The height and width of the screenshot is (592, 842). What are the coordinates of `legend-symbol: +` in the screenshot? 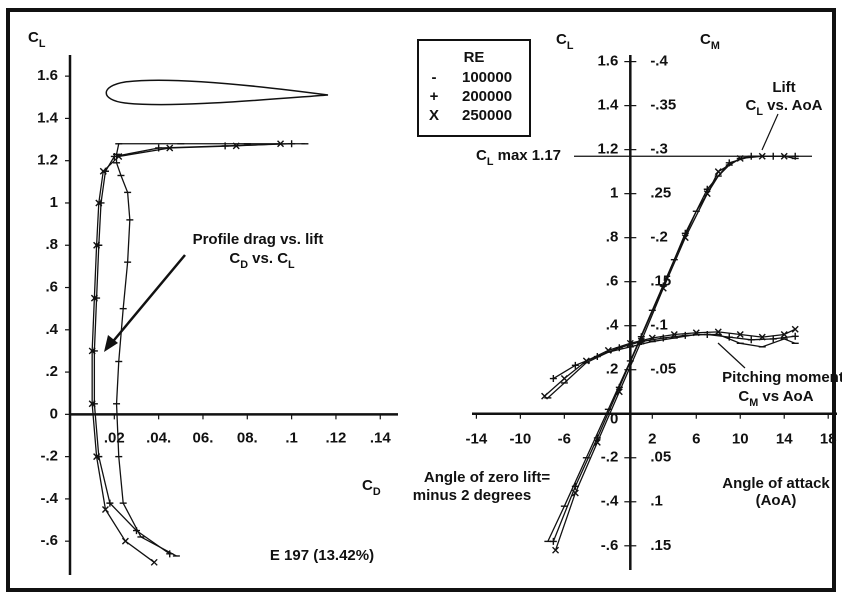 It's located at (434, 96).